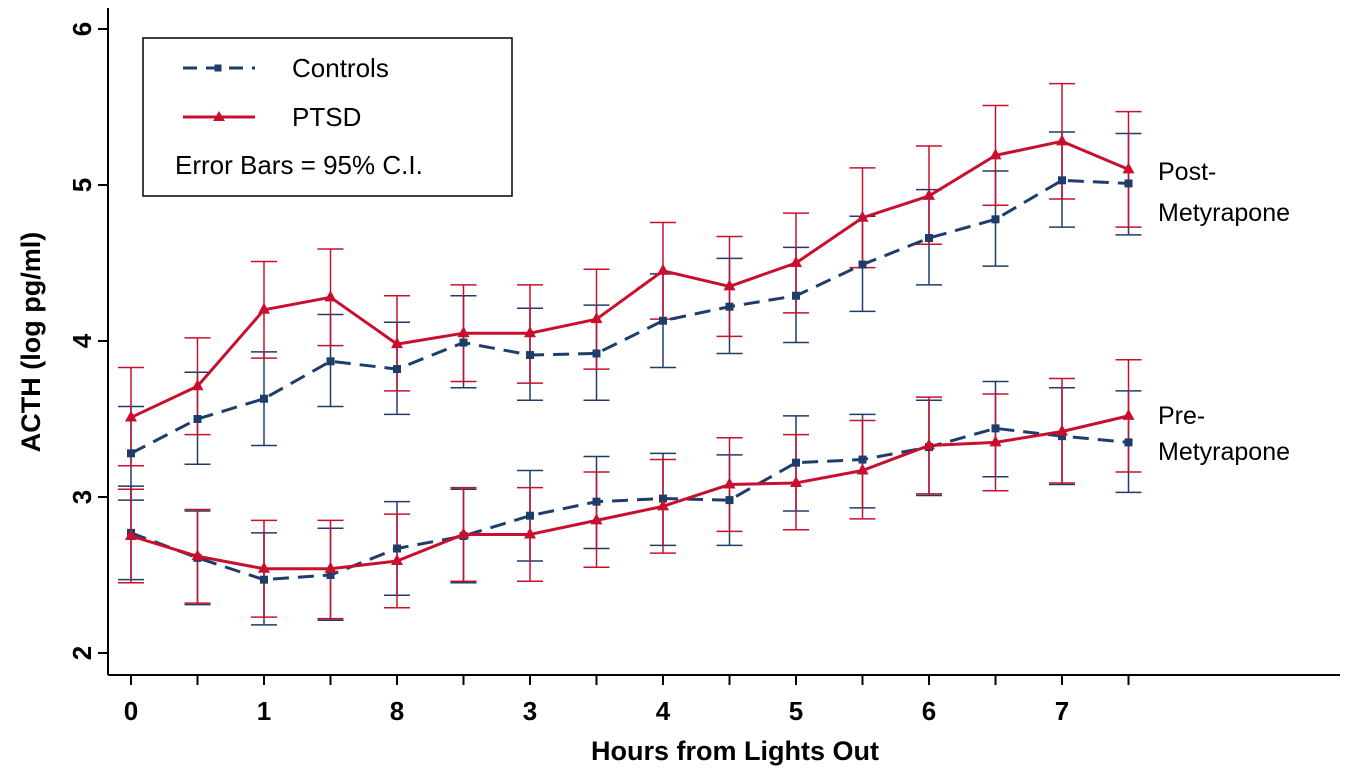 The image size is (1355, 777). What do you see at coordinates (31, 342) in the screenshot?
I see `y-axis-title: ACTH (log pg/ml)` at bounding box center [31, 342].